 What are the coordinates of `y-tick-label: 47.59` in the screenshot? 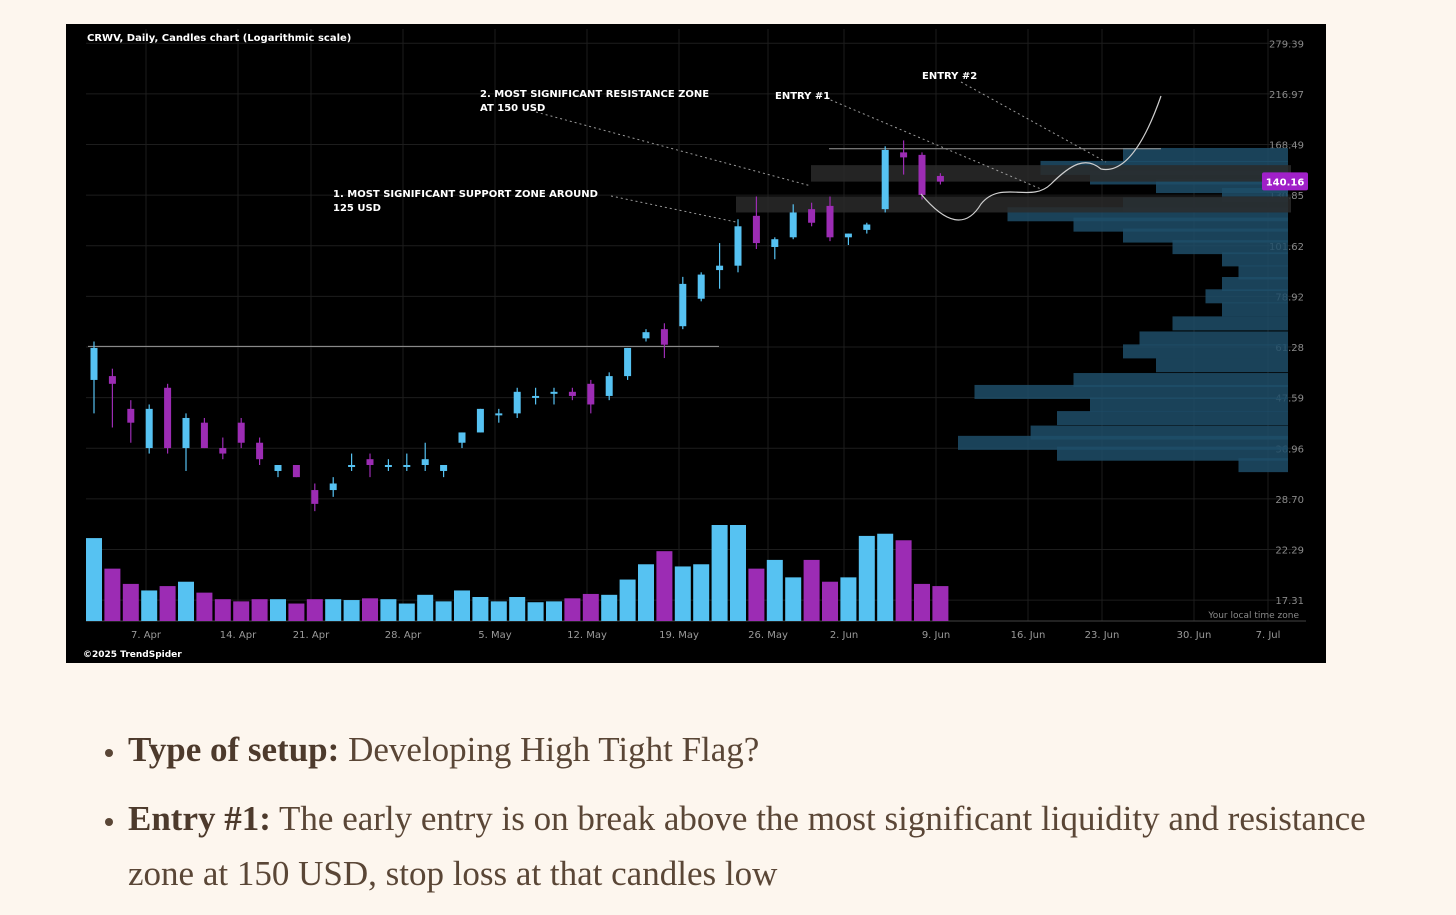 It's located at (1289, 399).